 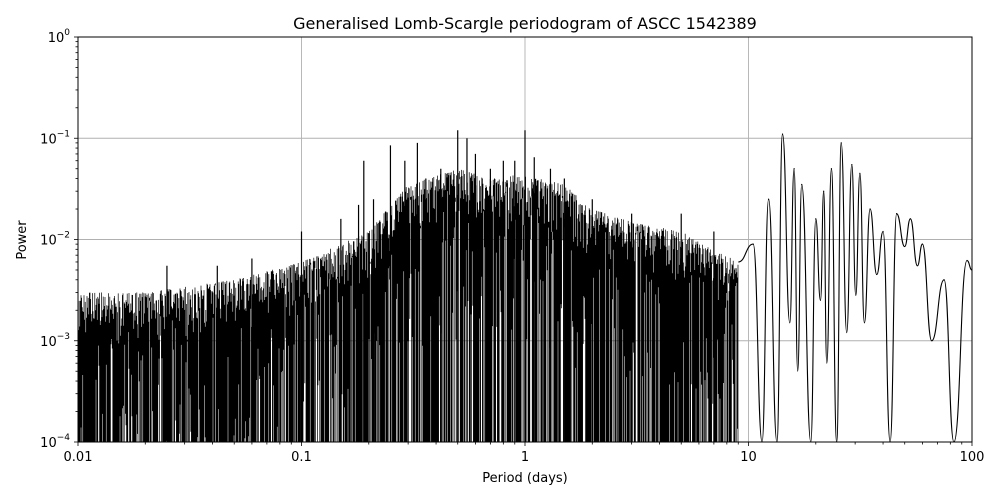 What do you see at coordinates (525, 478) in the screenshot?
I see `x-axis-label: Period (days)` at bounding box center [525, 478].